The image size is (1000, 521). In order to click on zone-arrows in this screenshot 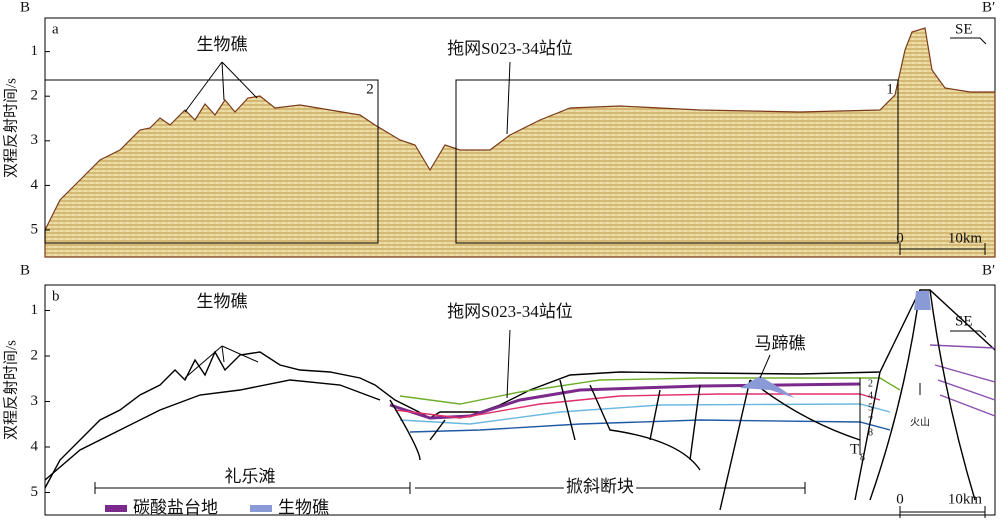, I will do `click(450, 488)`.